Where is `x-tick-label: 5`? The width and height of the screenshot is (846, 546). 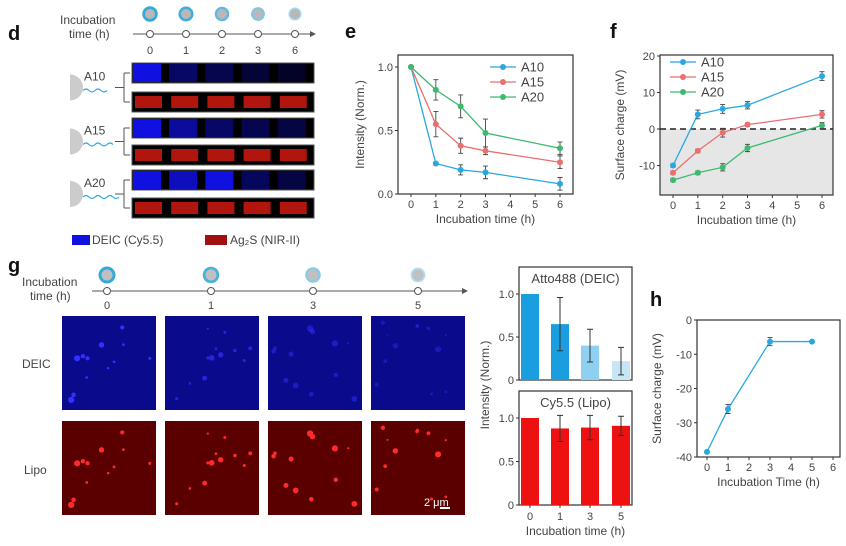 x-tick-label: 5 is located at coordinates (621, 517).